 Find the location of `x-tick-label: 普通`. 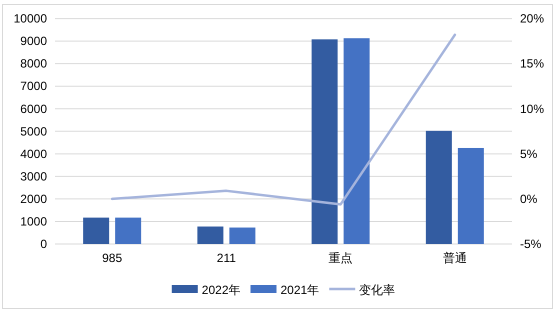

x-tick-label: 普通 is located at coordinates (454, 258).